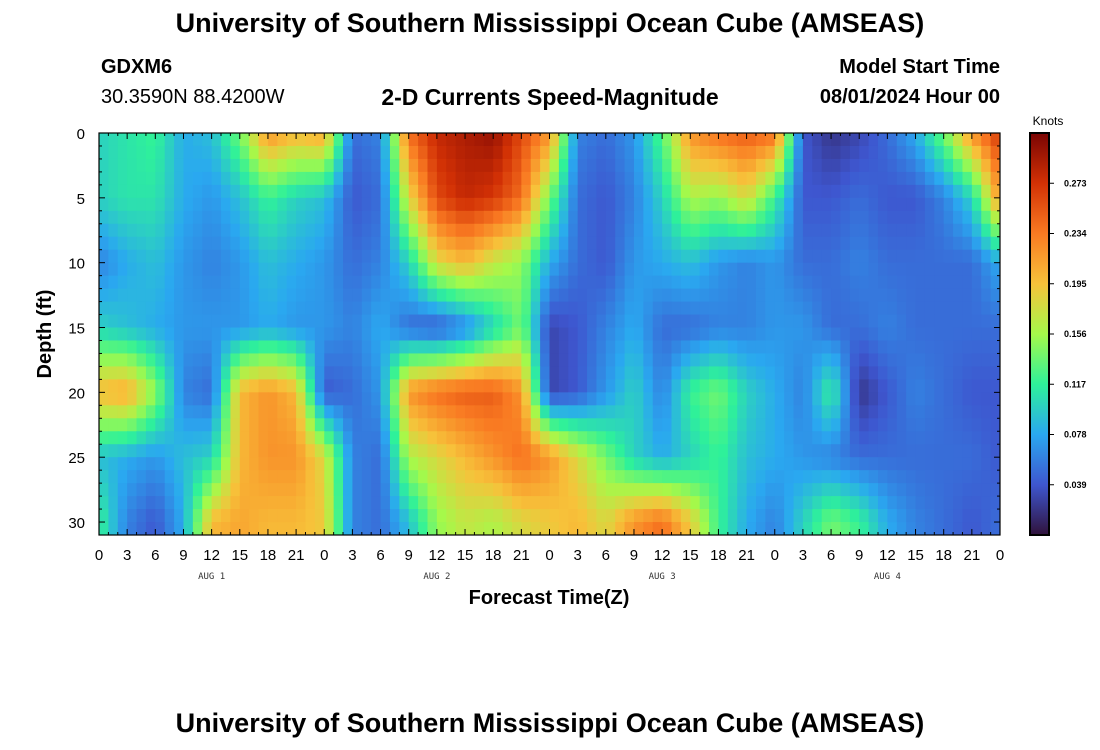 This screenshot has height=750, width=1100. Describe the element at coordinates (521, 555) in the screenshot. I see `x-tick-label: 21` at that location.